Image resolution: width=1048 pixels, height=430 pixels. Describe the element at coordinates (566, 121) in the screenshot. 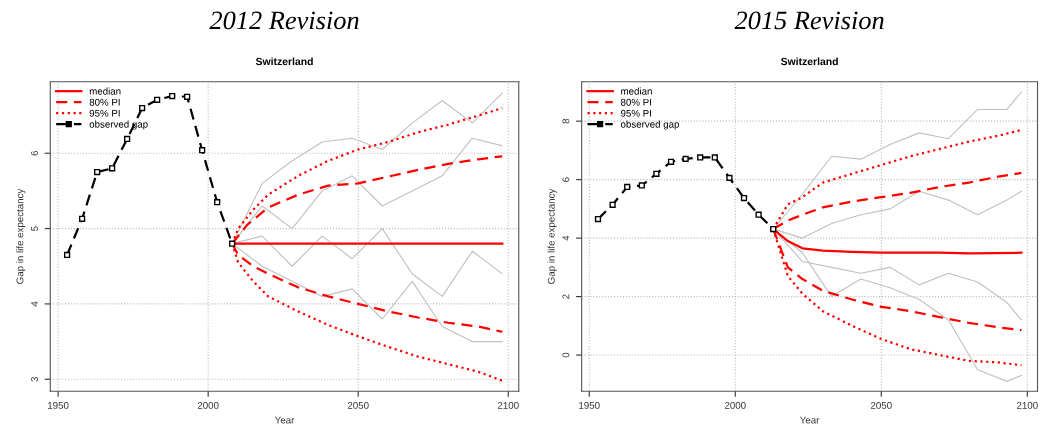

I see `y-tick-label: 8` at that location.